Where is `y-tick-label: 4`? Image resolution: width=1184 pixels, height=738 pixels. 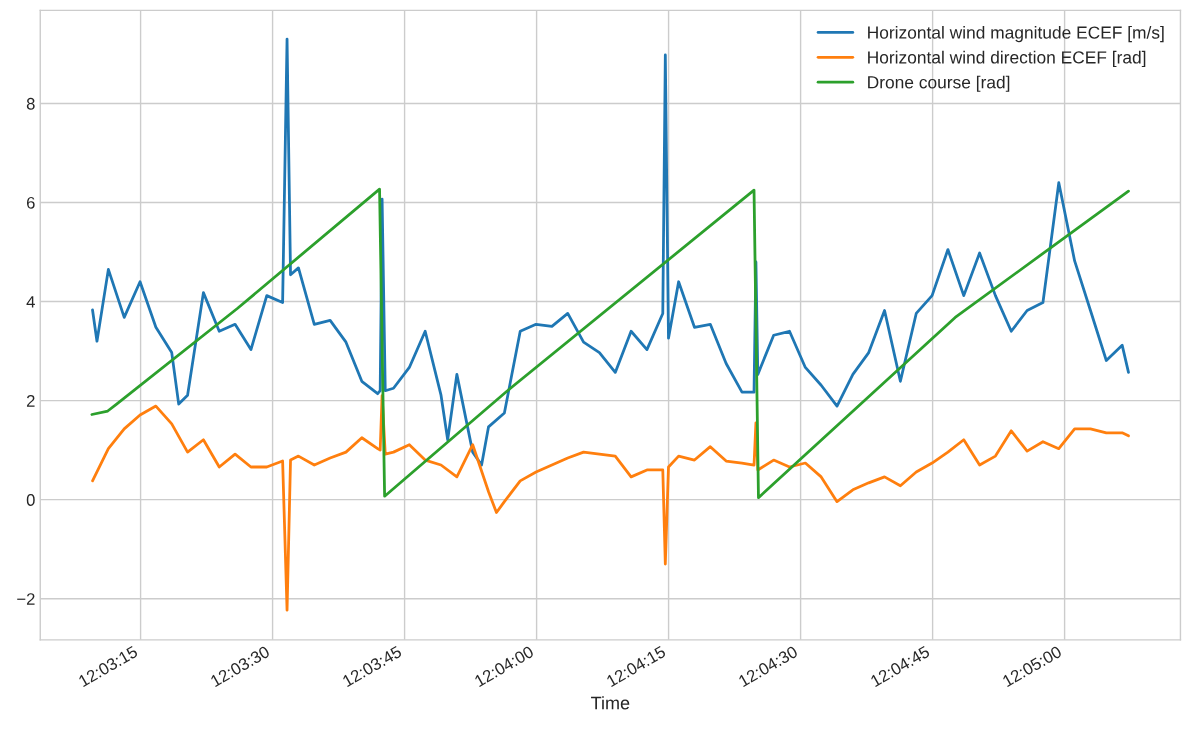
y-tick-label: 4 is located at coordinates (30, 302).